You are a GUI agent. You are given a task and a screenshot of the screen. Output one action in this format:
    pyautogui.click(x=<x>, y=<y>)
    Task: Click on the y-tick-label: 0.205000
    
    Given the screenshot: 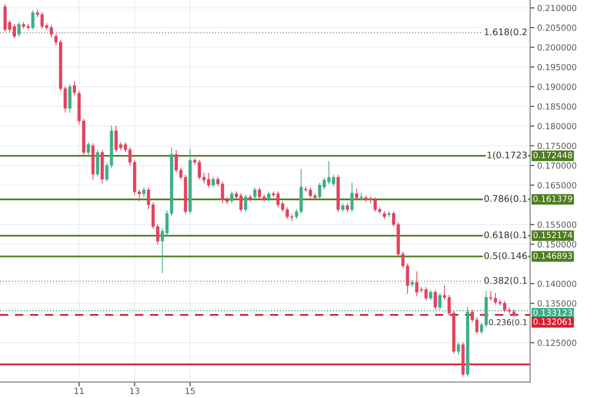 What is the action you would take?
    pyautogui.click(x=557, y=27)
    